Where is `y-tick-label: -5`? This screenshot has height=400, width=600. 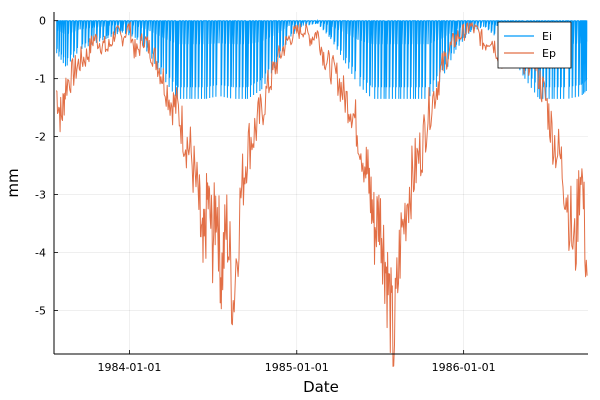 y-tick-label: -5 is located at coordinates (40, 311).